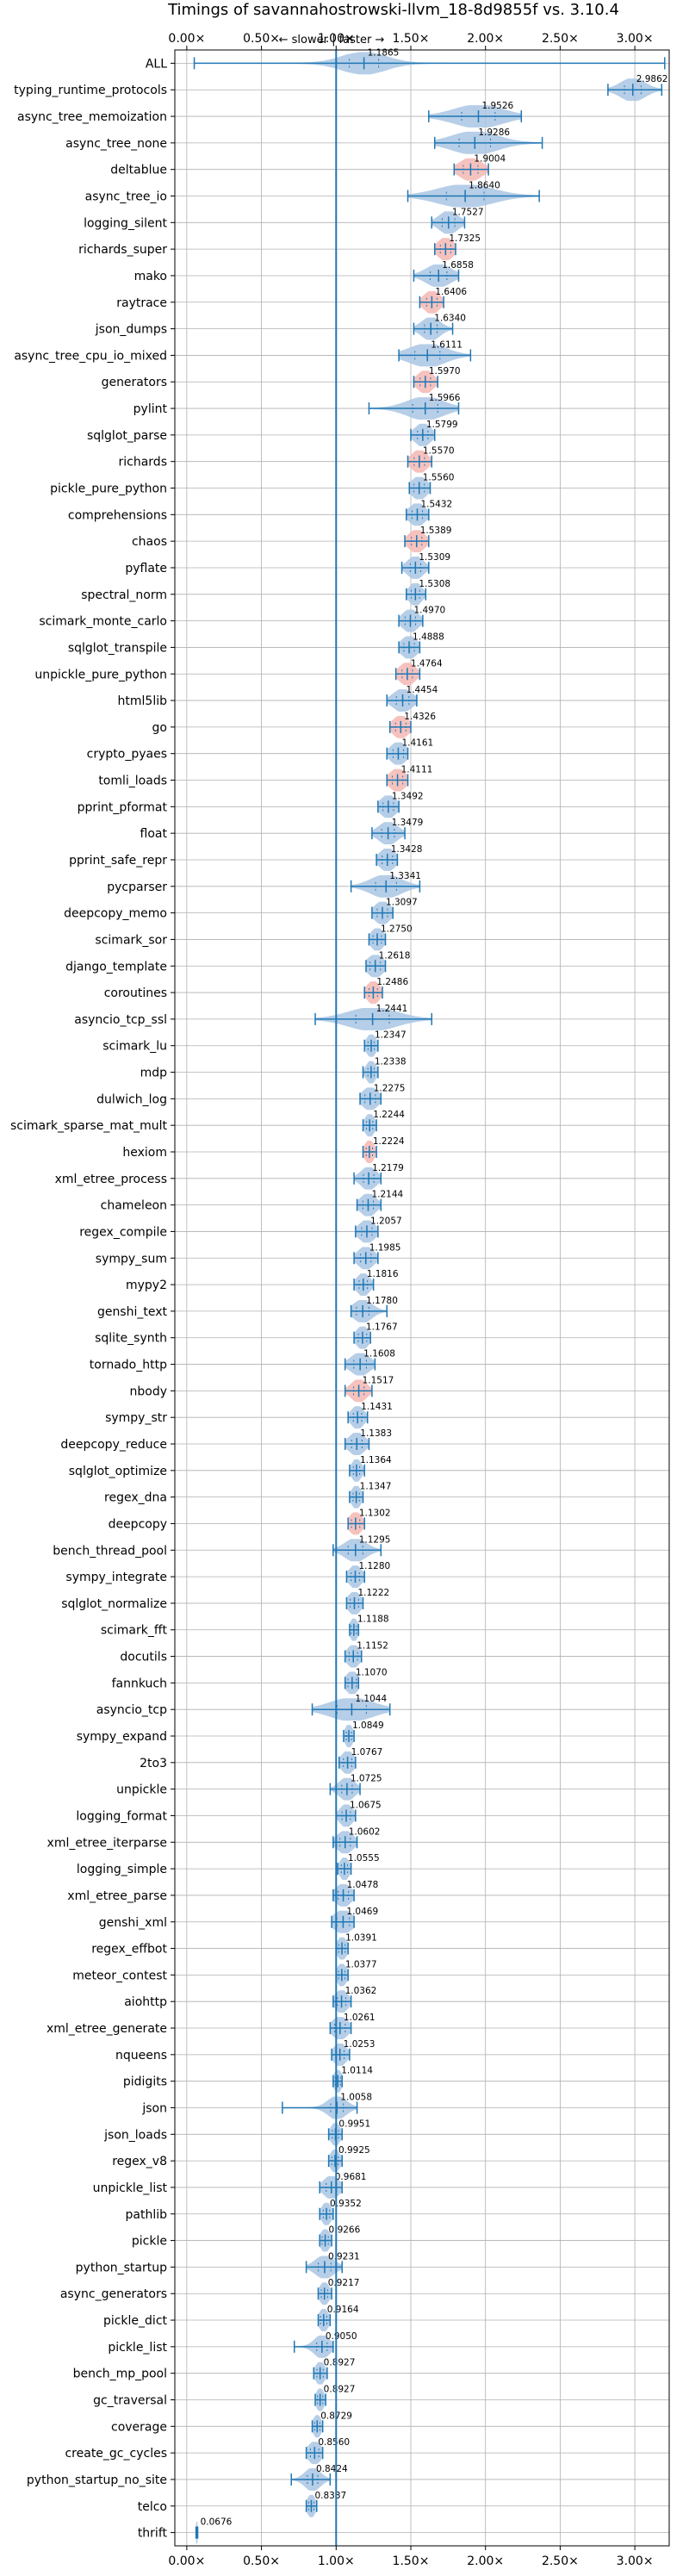 Image resolution: width=689 pixels, height=2576 pixels. What do you see at coordinates (156, 64) in the screenshot?
I see `category-label: ALL` at bounding box center [156, 64].